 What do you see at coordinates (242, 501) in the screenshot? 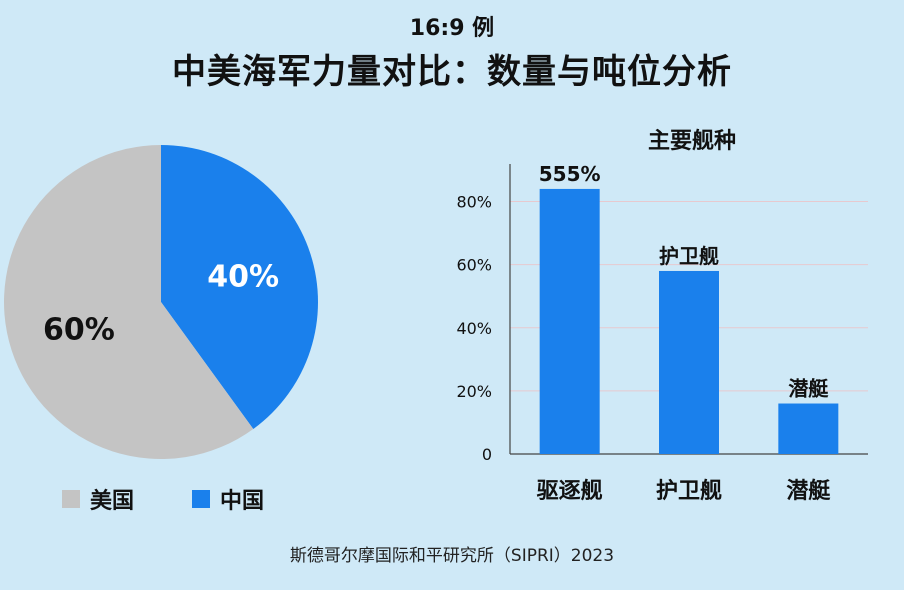
I see `legend-label-china: 中国` at bounding box center [242, 501].